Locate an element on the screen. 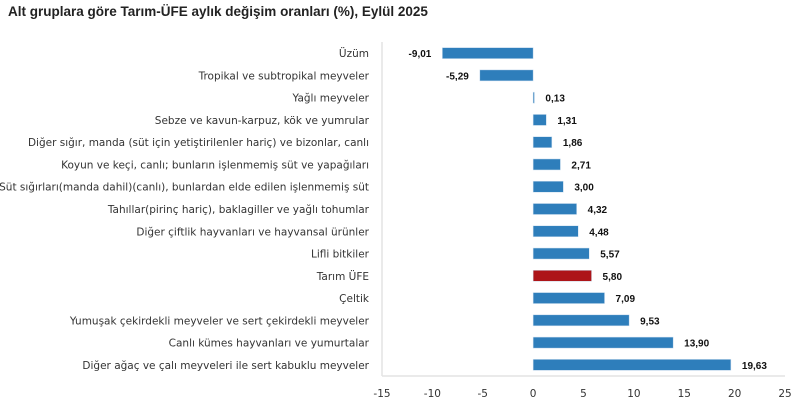 Image resolution: width=804 pixels, height=408 pixels. data-label: 2,71 is located at coordinates (581, 165).